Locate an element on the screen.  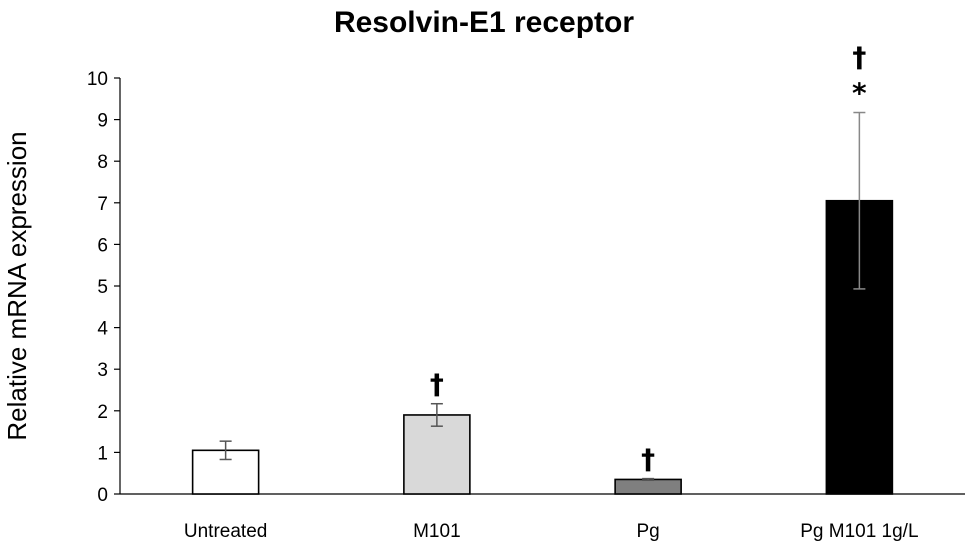
y-tick-label: 5 is located at coordinates (102, 287).